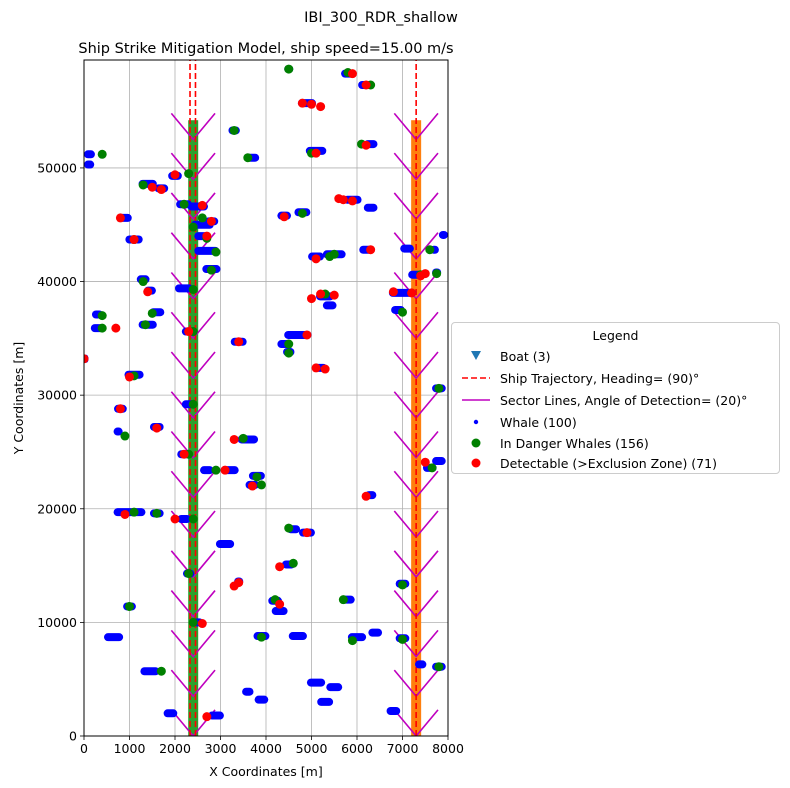  What do you see at coordinates (476, 356) in the screenshot?
I see `triangle-down-marker-icon` at bounding box center [476, 356].